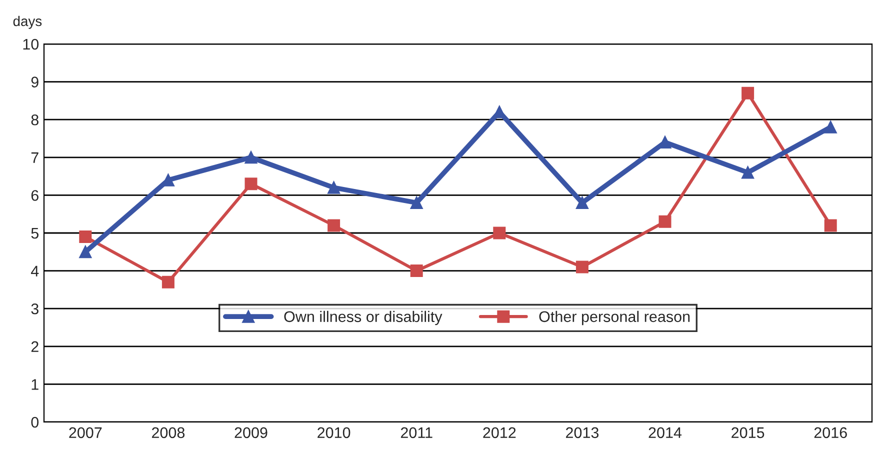 The height and width of the screenshot is (449, 878). What do you see at coordinates (34, 346) in the screenshot?
I see `y-tick-label: 2` at bounding box center [34, 346].